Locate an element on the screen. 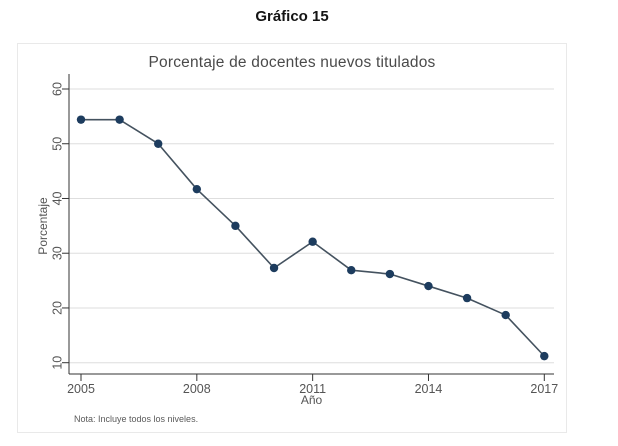  figure-heading: Gráfico 15 is located at coordinates (292, 16).